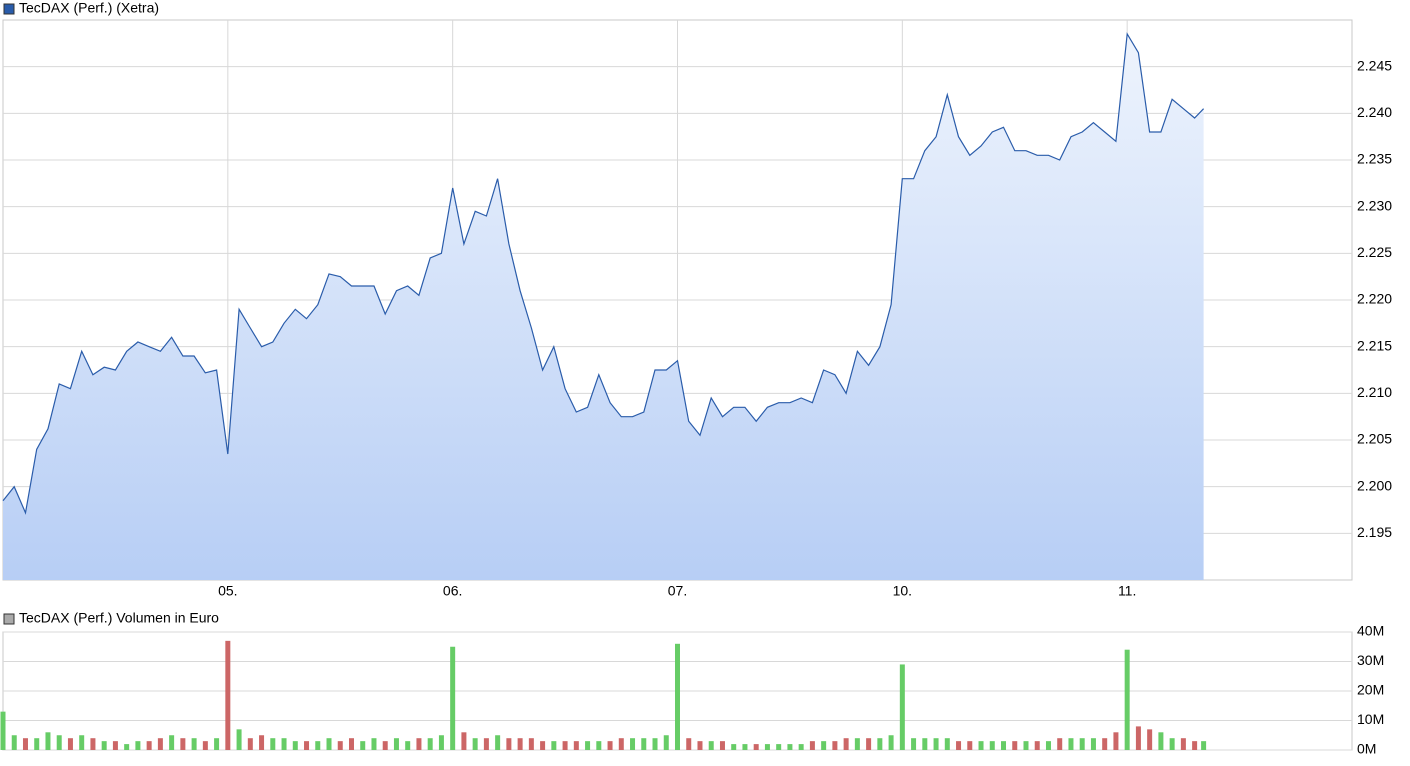  Describe the element at coordinates (1374, 532) in the screenshot. I see `y-tick-label: 2.195` at that location.